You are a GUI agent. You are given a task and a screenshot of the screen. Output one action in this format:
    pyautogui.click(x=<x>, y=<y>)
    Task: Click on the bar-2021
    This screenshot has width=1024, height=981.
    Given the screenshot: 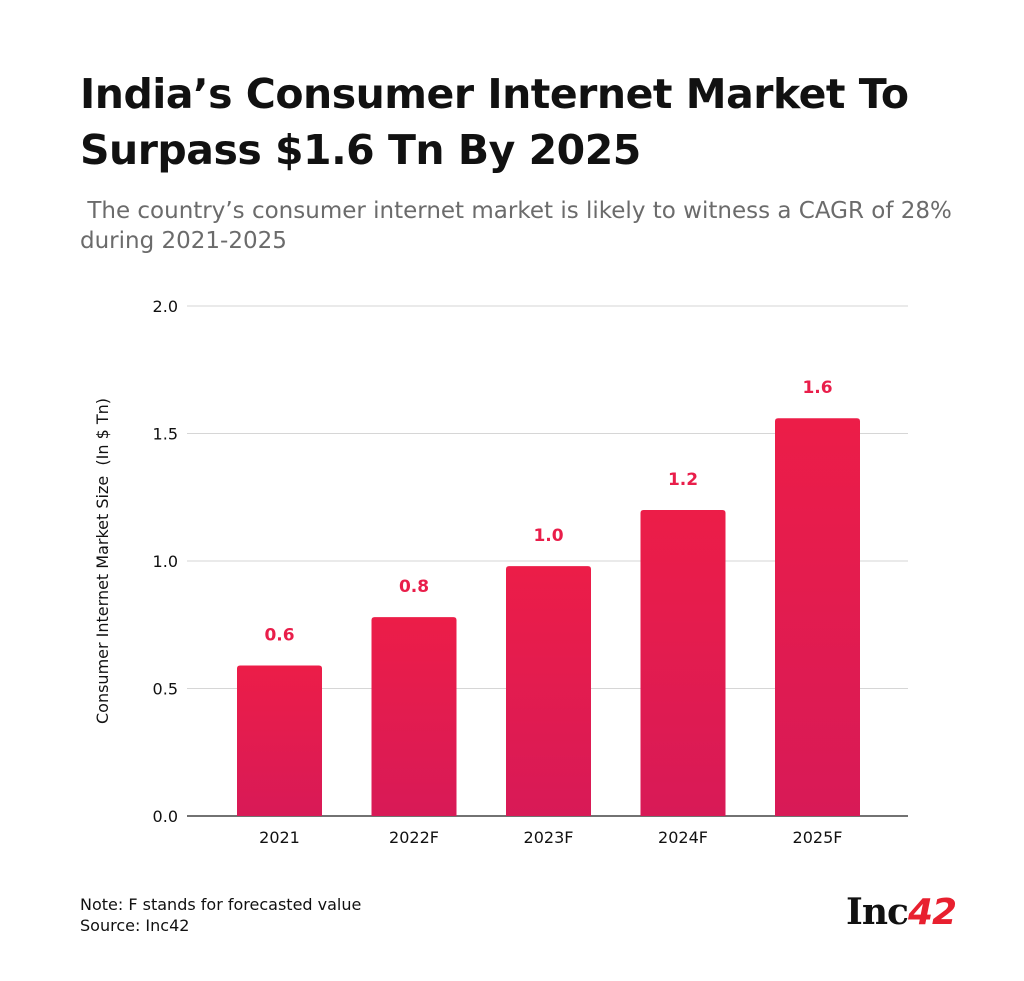 What is the action you would take?
    pyautogui.click(x=279, y=740)
    